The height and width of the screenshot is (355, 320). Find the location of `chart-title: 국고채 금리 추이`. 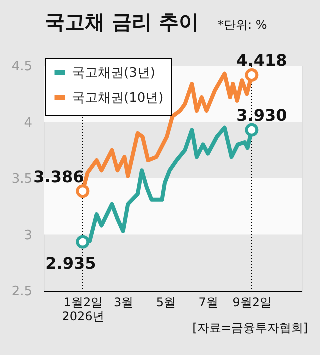

chart-title: 국고채 금리 추이 is located at coordinates (122, 22).